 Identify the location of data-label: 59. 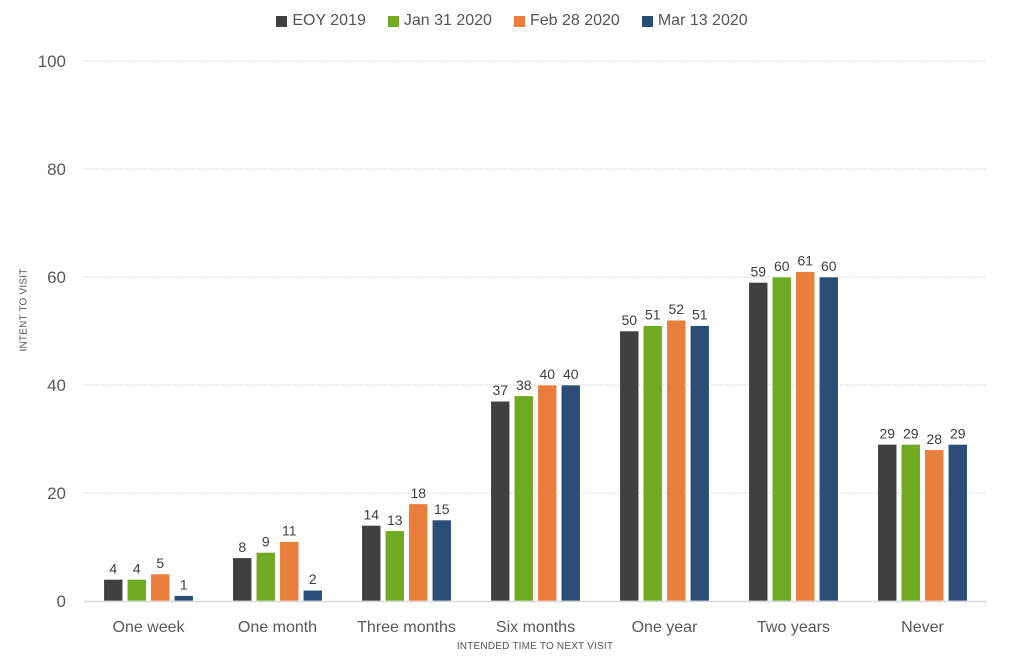
(758, 271).